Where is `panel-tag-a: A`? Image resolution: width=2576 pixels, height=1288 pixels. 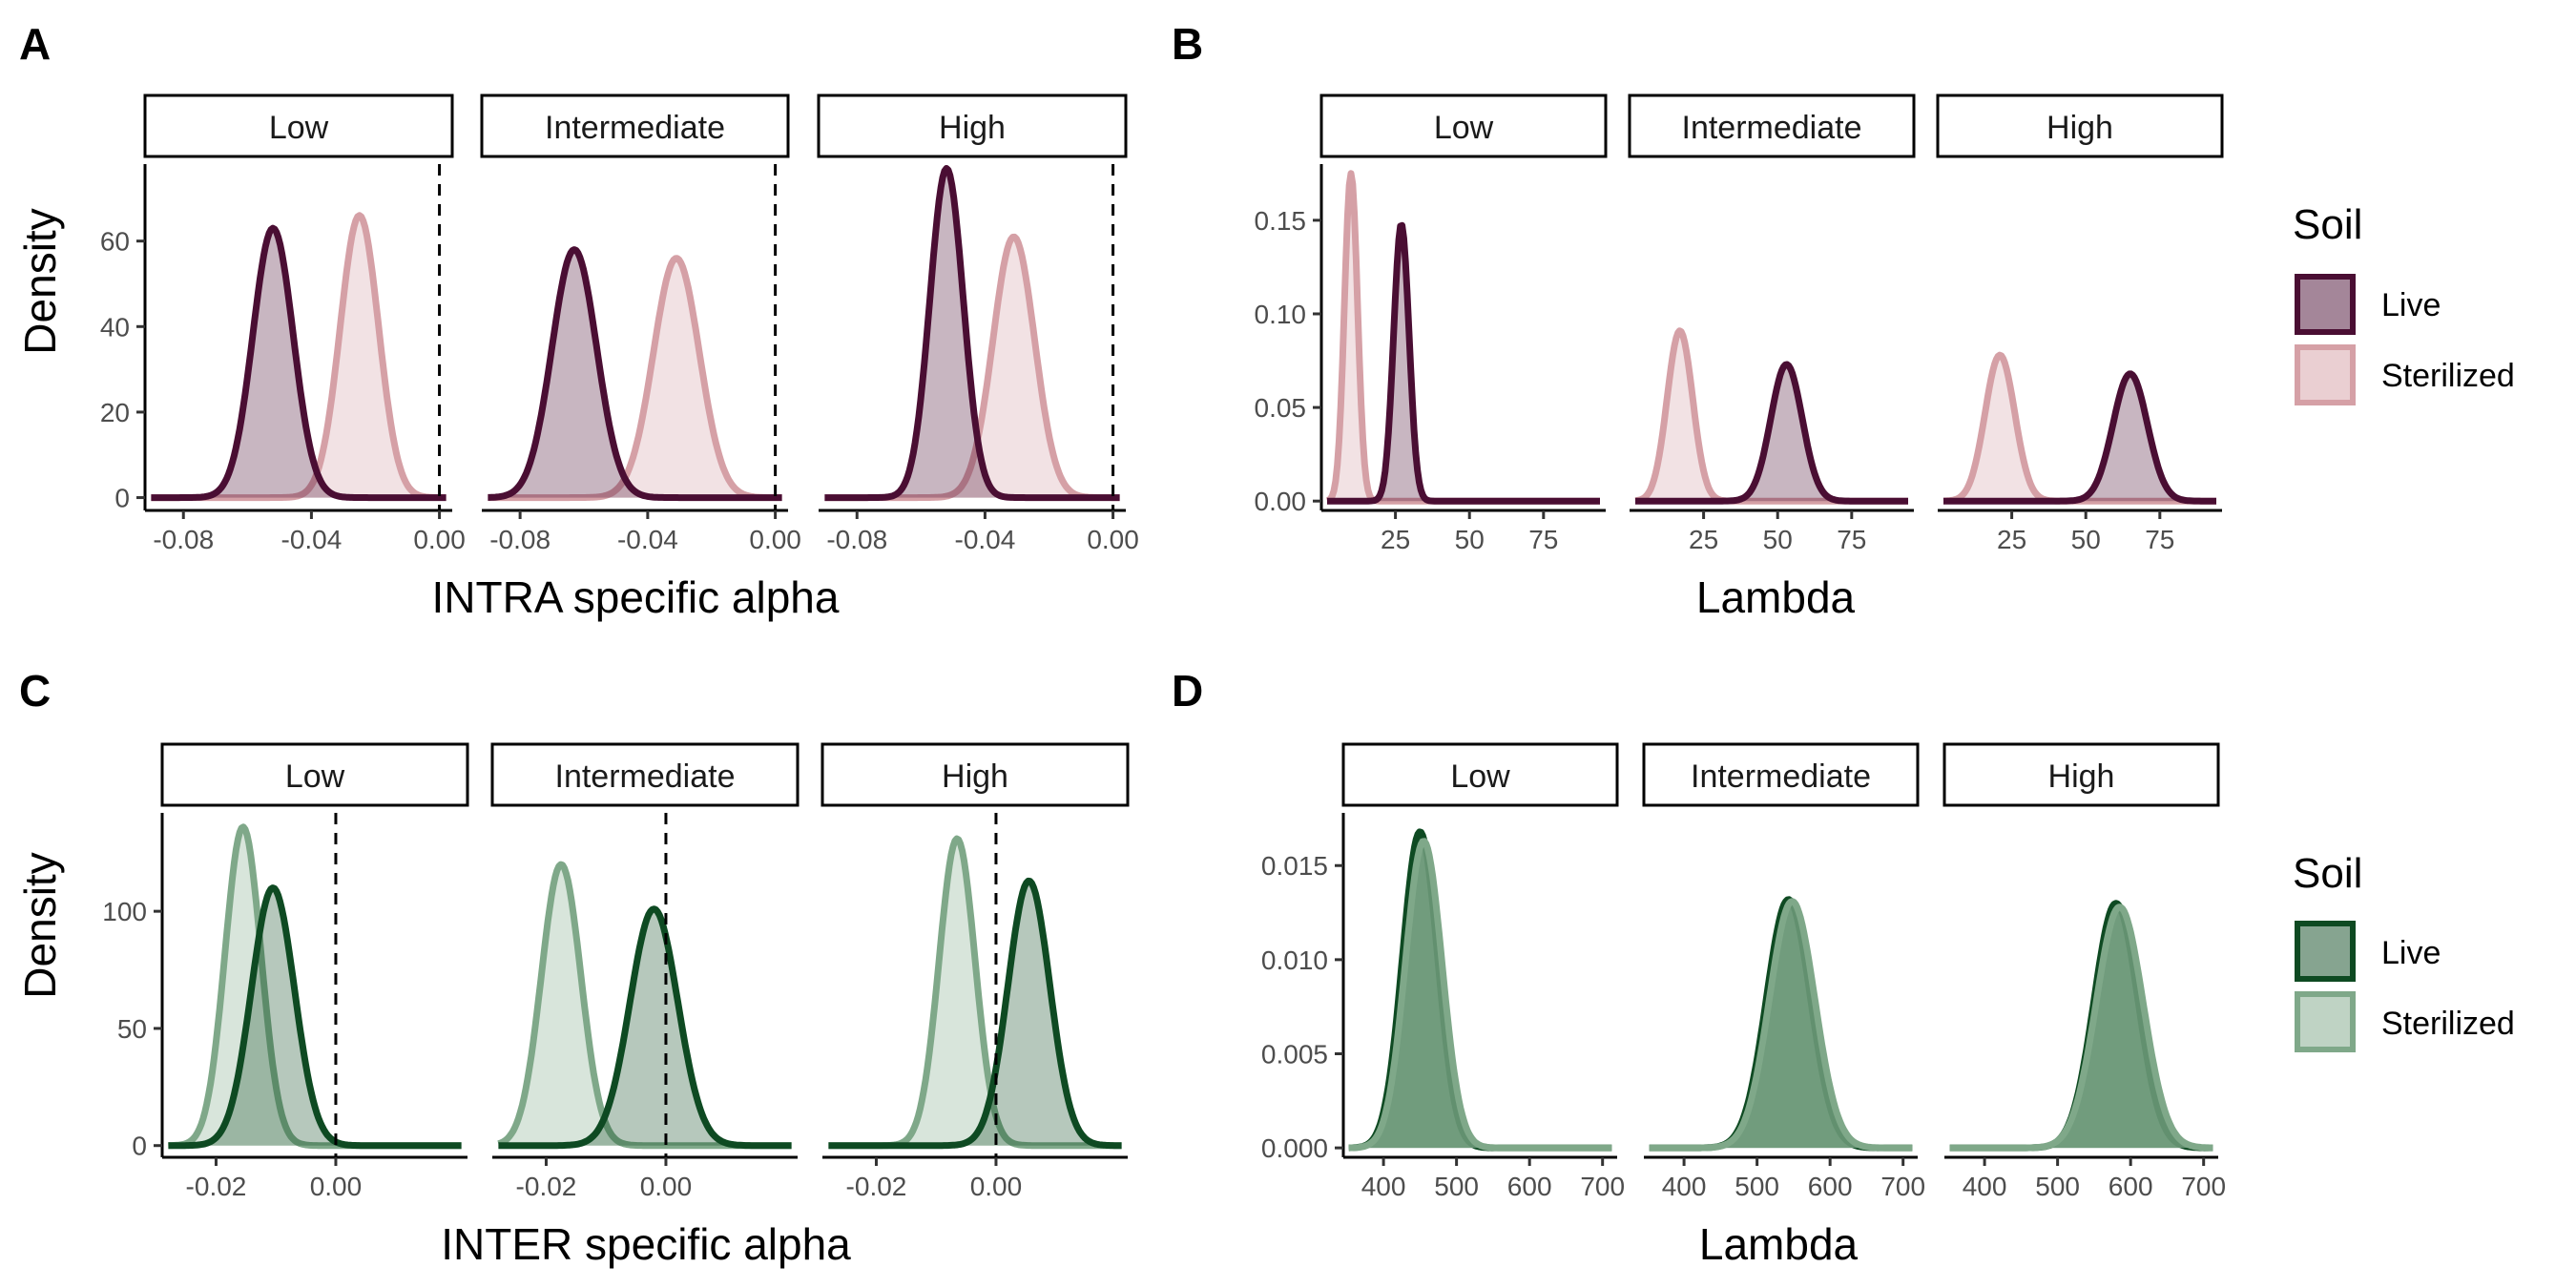
panel-tag-a: A is located at coordinates (35, 44).